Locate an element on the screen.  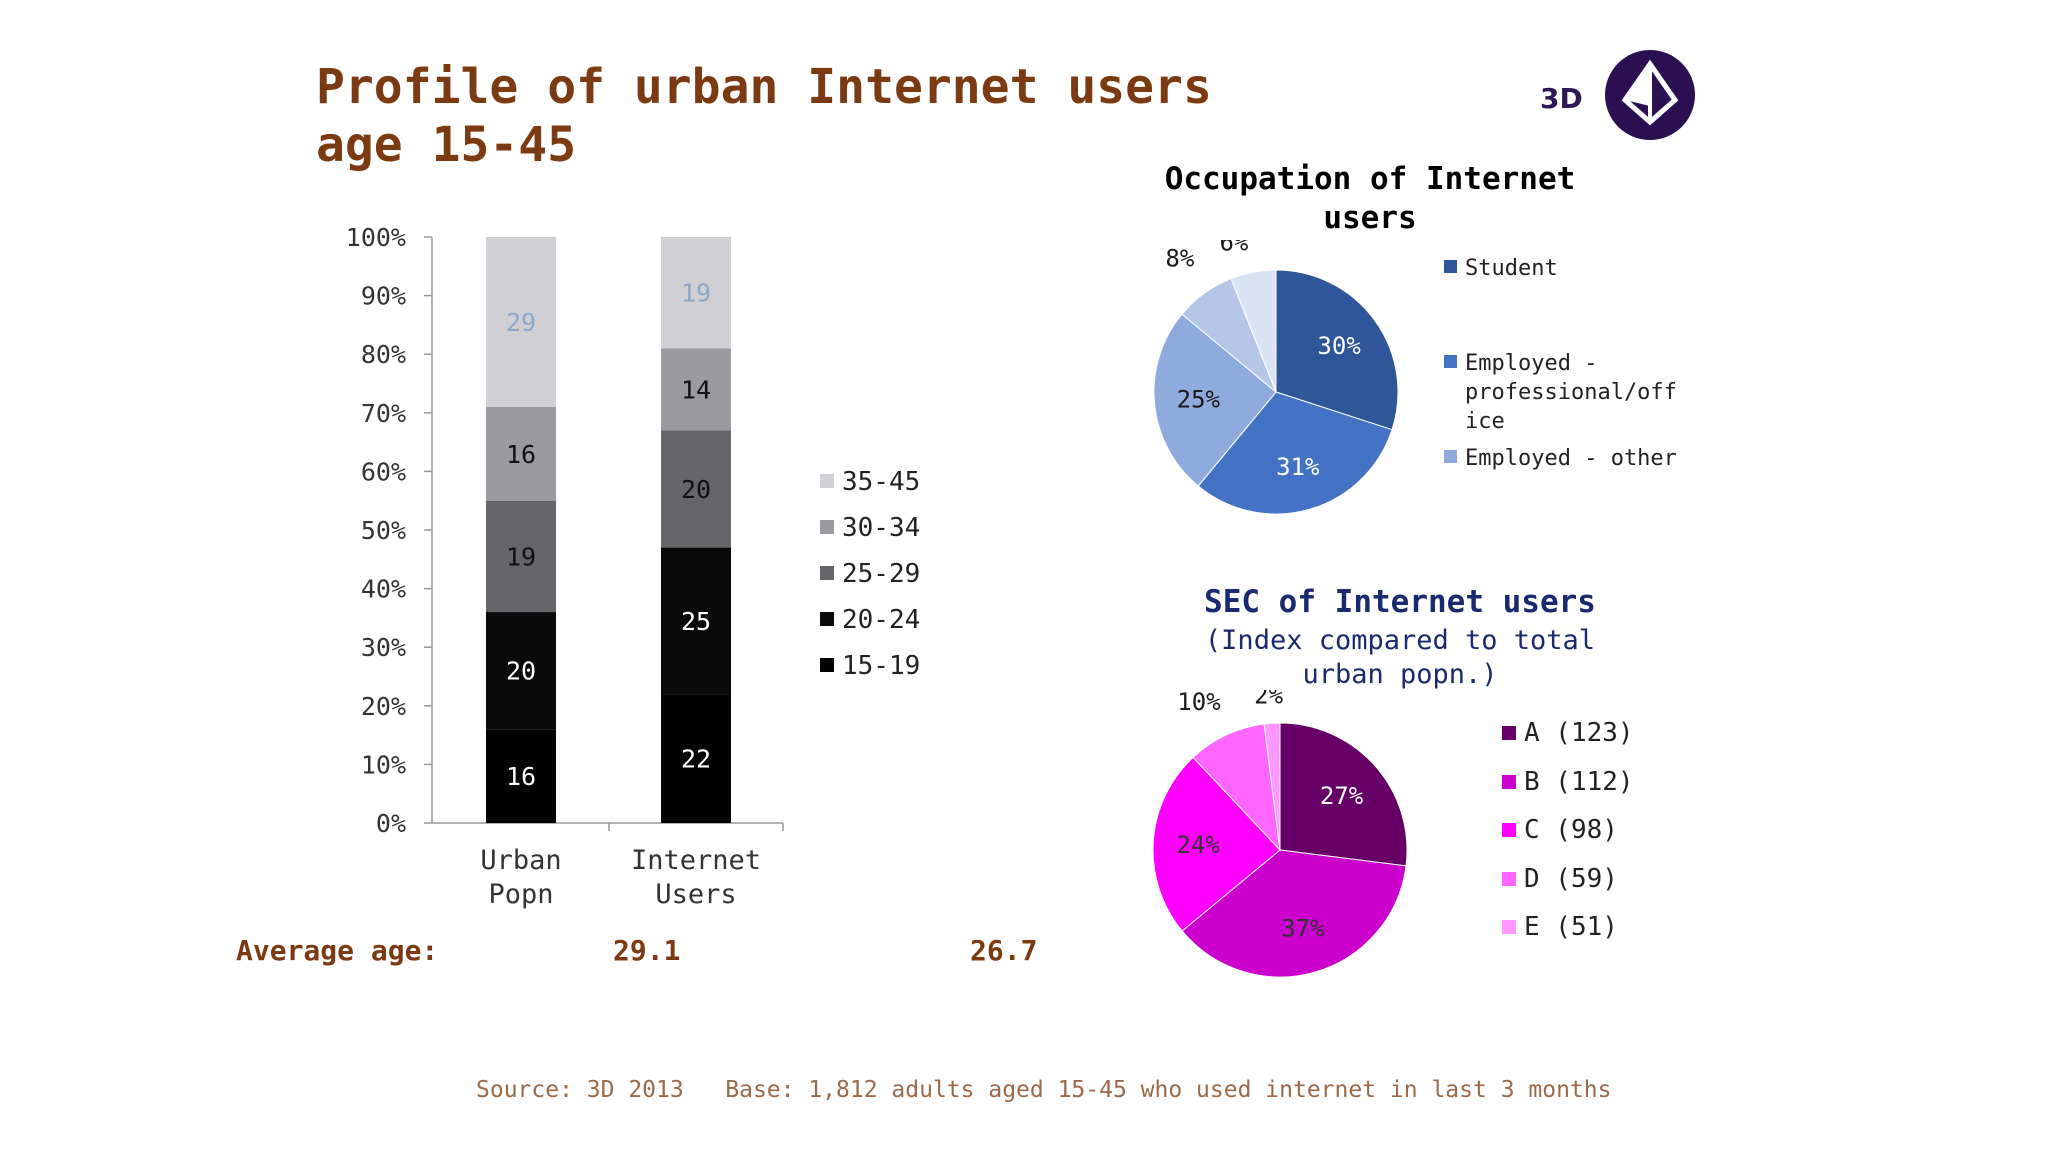
bar-data-label: 29 is located at coordinates (521, 322).